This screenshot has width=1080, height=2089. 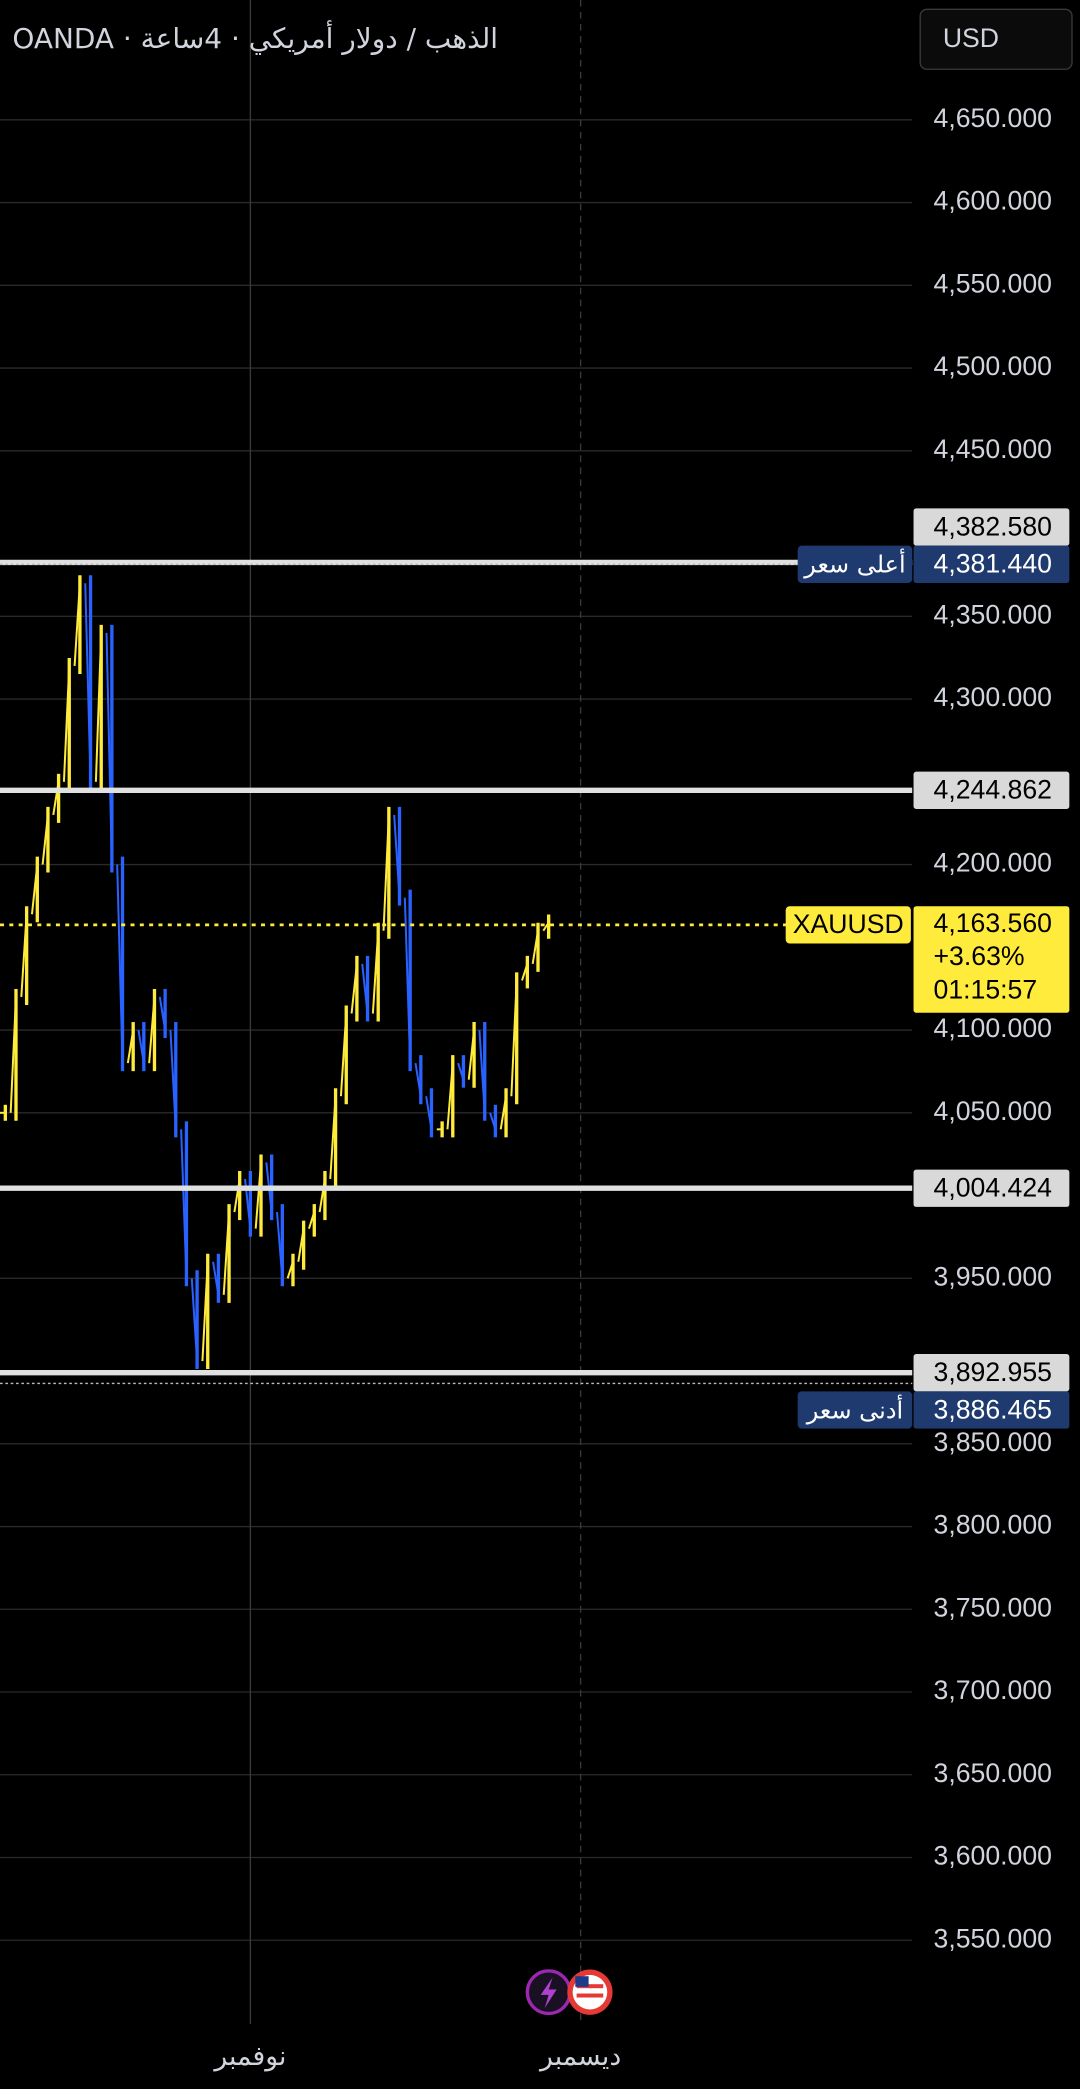 What do you see at coordinates (993, 1525) in the screenshot?
I see `y-tick-label: 3,800.000` at bounding box center [993, 1525].